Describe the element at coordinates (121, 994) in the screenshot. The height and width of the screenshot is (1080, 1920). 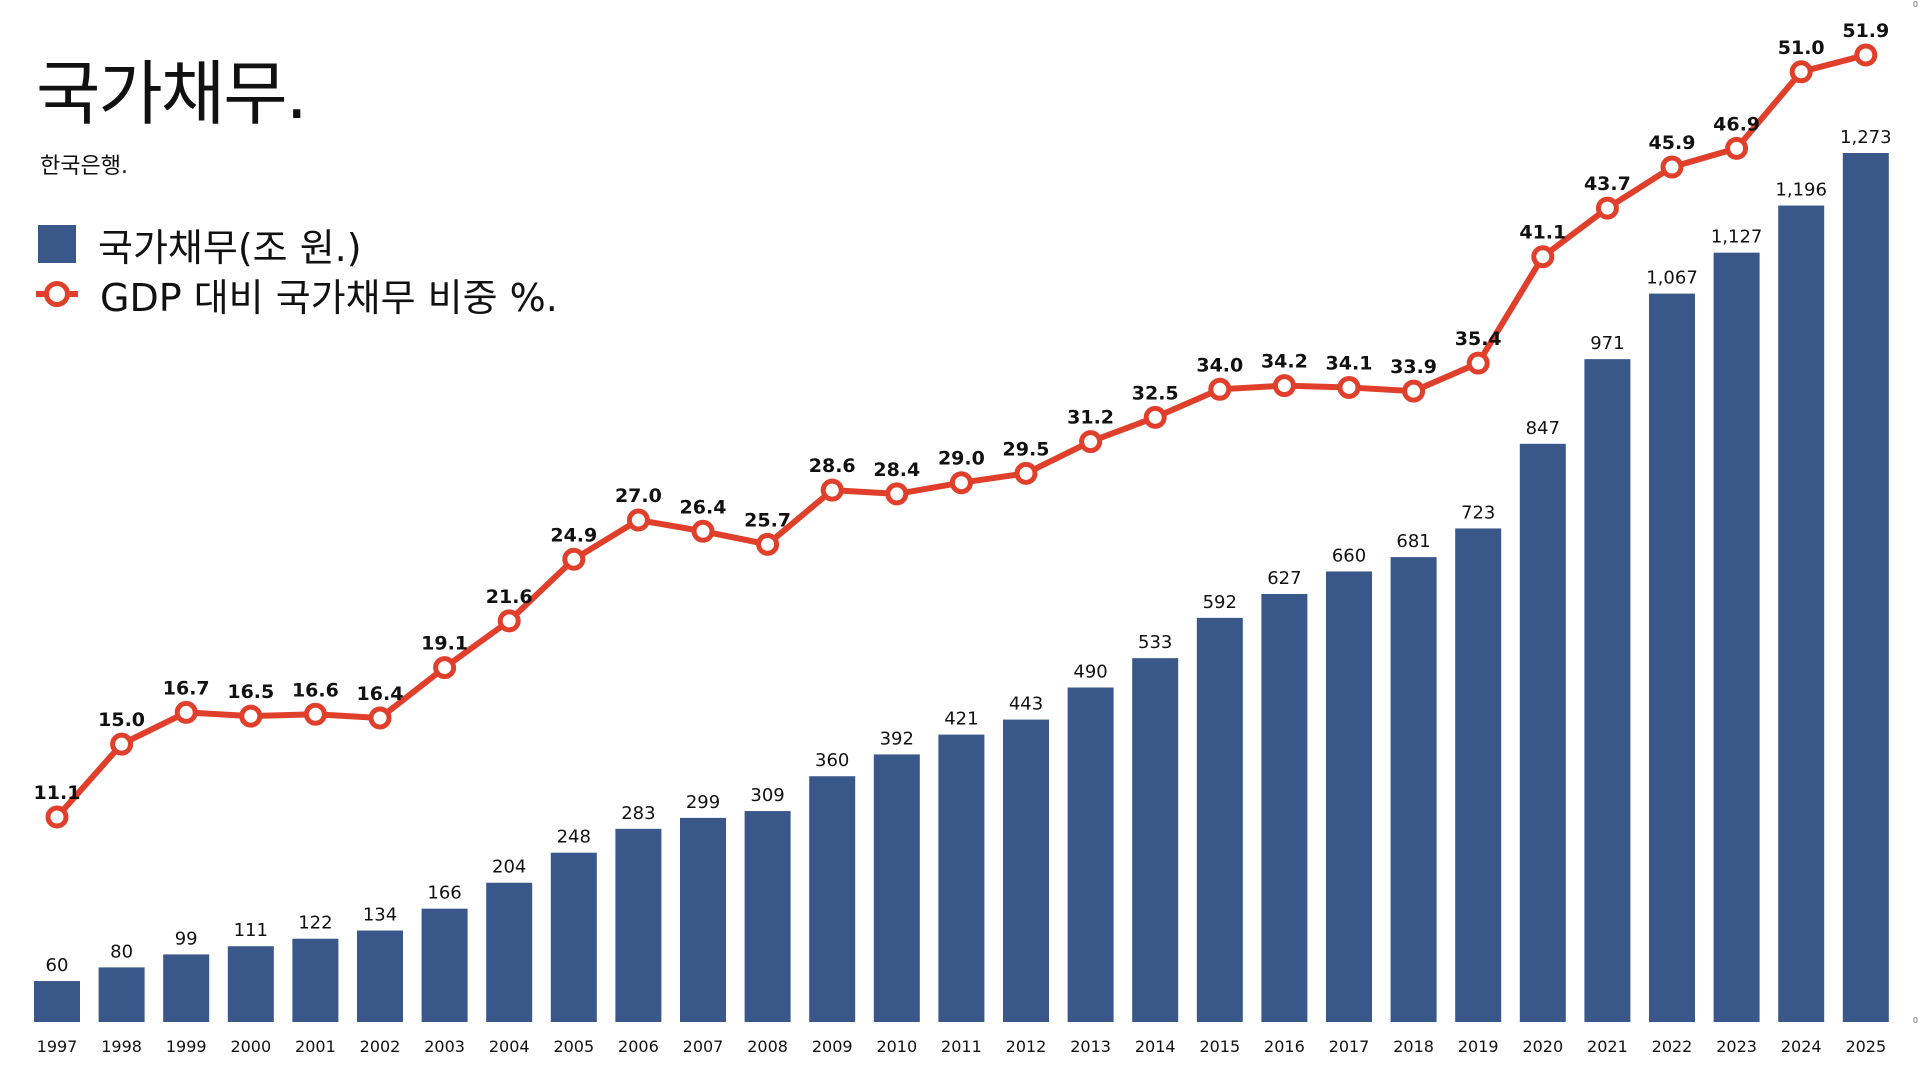
I see `bar-1998` at that location.